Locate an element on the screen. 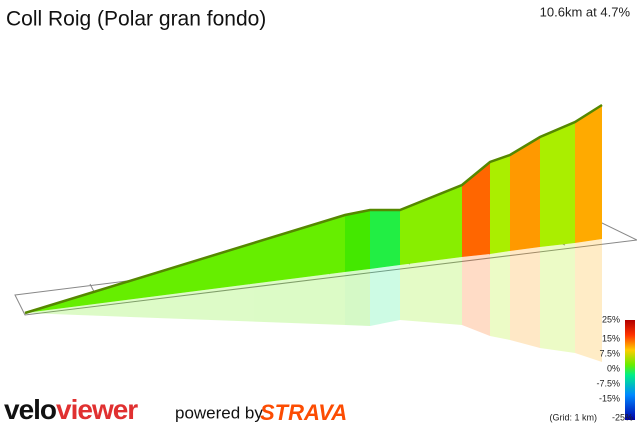  color-scale-labels: 25% 15% 7.5% 0% -7.5% -15% is located at coordinates (608, 358).